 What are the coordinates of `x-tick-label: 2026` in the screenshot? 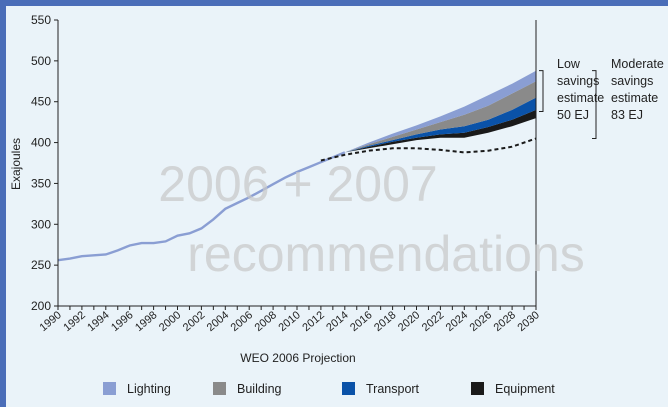 It's located at (481, 321).